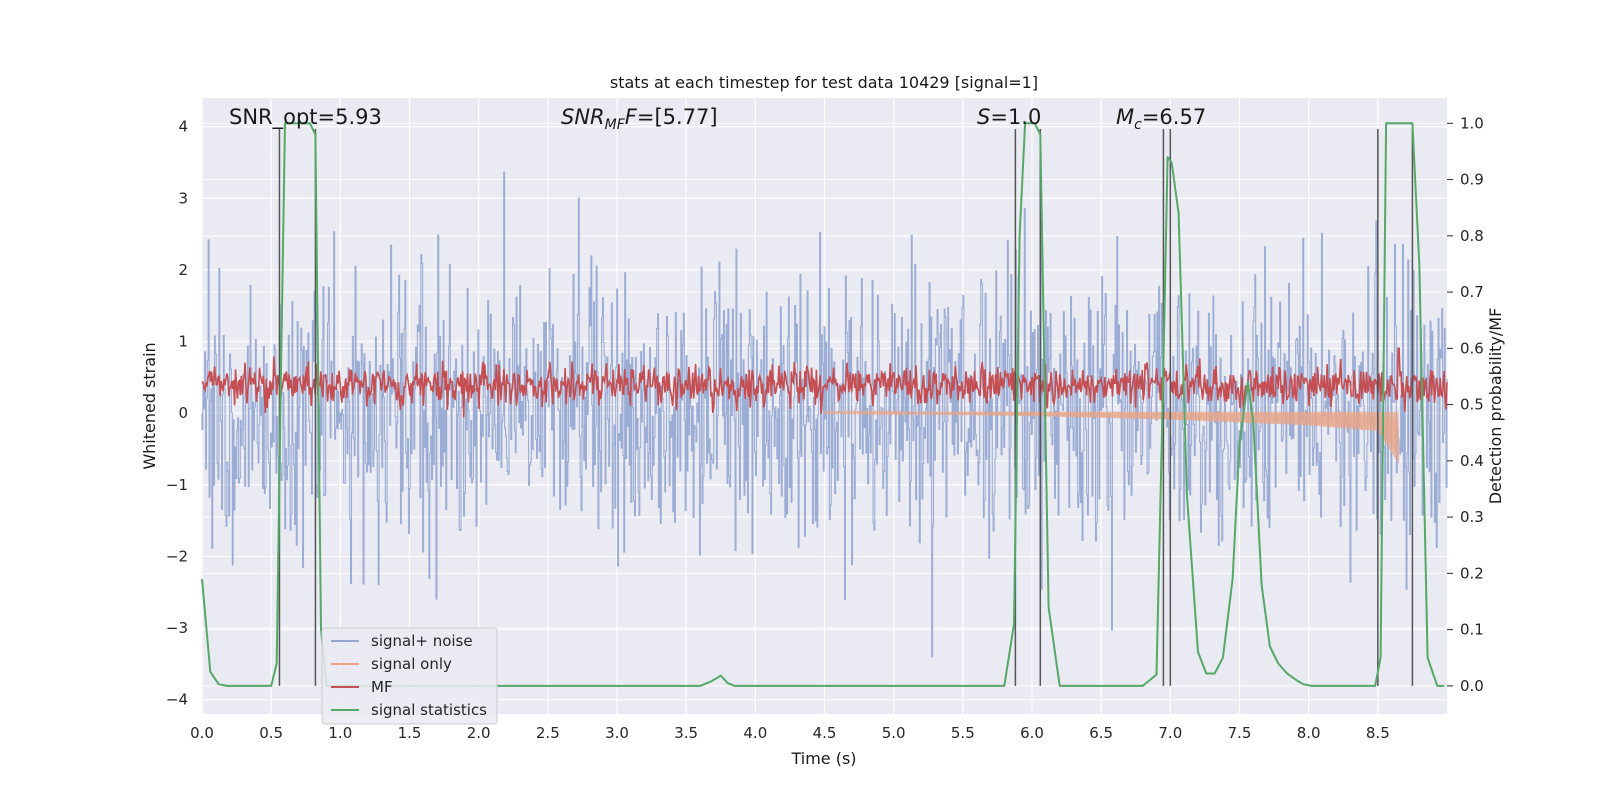 The image size is (1600, 804). Describe the element at coordinates (202, 733) in the screenshot. I see `x-tick-label: 0.0` at that location.